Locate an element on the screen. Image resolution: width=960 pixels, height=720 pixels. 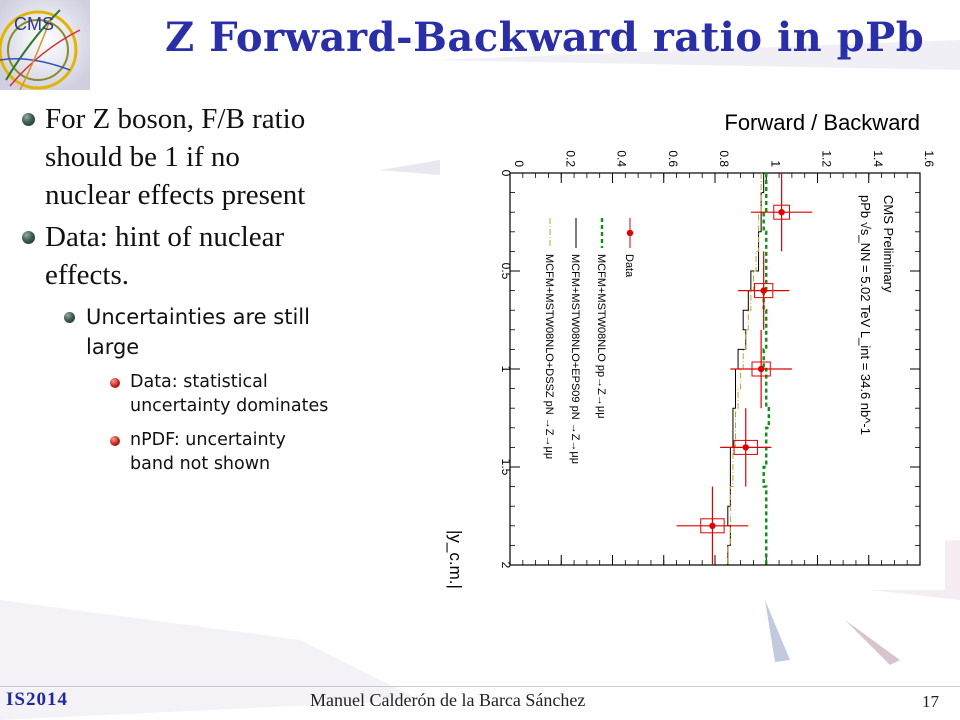
sub-sub-bullet-text-line: nPDF: uncertainty is located at coordinates (208, 440).